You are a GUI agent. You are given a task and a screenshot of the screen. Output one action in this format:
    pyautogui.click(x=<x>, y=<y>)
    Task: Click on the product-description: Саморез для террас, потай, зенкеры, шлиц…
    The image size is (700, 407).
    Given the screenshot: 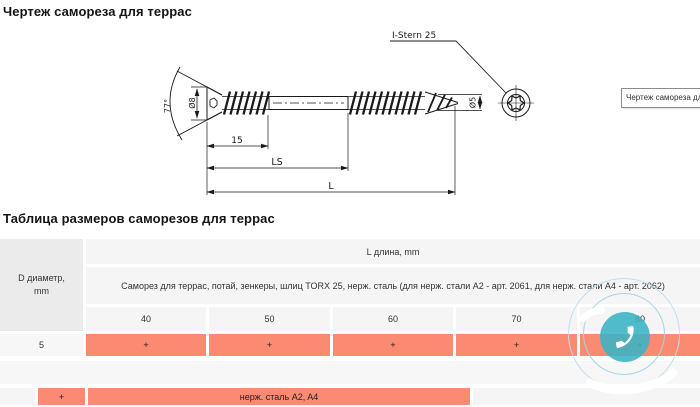 What is the action you would take?
    pyautogui.click(x=393, y=285)
    